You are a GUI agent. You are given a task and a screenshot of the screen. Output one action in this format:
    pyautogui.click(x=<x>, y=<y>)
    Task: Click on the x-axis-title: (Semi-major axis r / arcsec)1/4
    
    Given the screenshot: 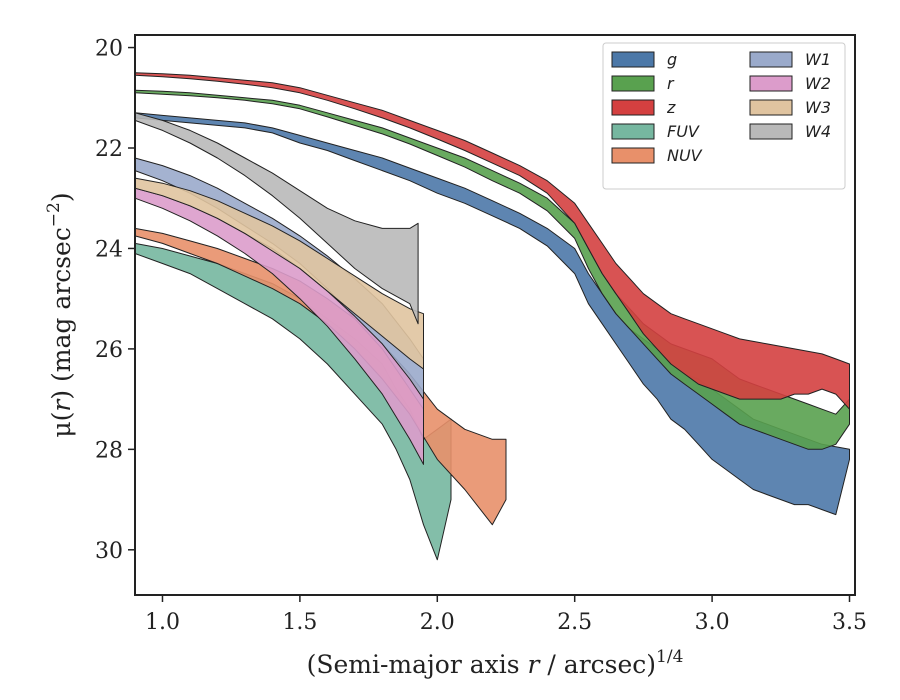 What is the action you would take?
    pyautogui.click(x=495, y=663)
    